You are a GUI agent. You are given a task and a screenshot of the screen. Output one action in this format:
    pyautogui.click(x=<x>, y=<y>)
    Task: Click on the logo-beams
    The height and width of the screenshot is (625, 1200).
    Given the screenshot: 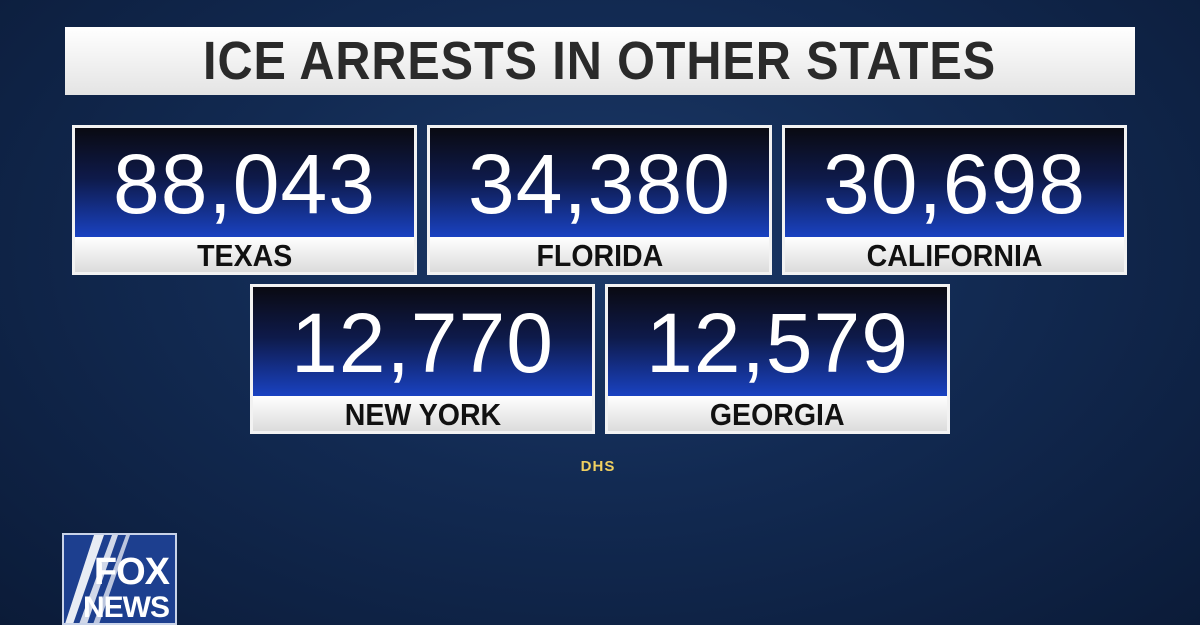 What is the action you would take?
    pyautogui.click(x=97, y=579)
    